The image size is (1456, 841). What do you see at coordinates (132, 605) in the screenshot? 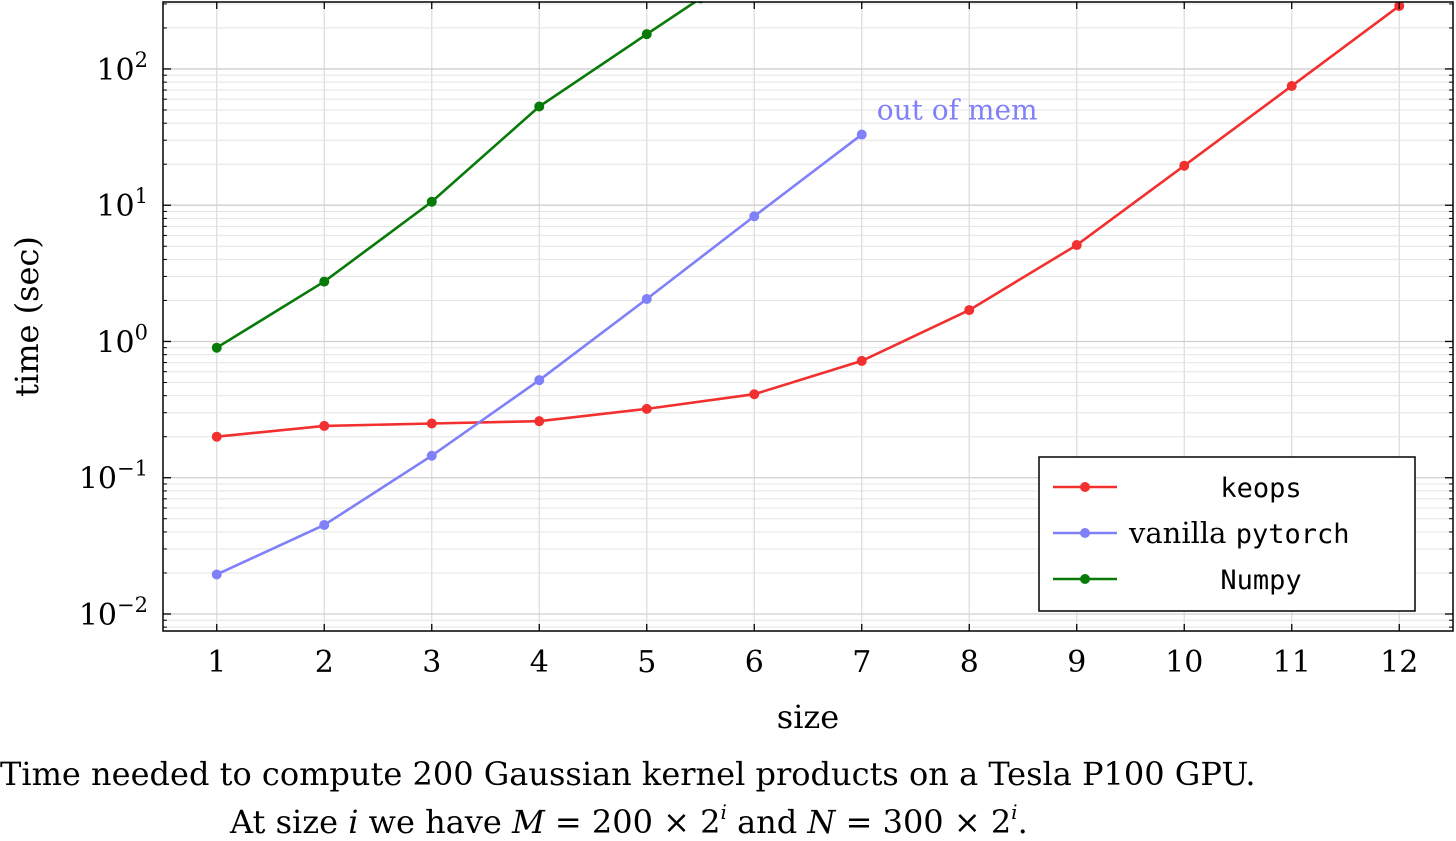
I see `y-tick-exponent: −2` at bounding box center [132, 605].